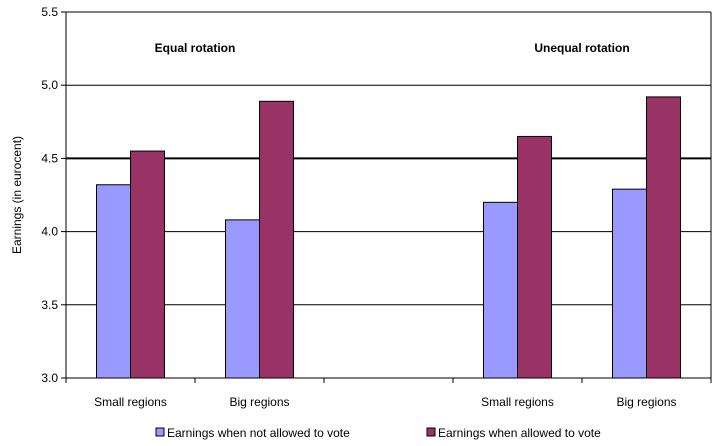 The width and height of the screenshot is (723, 446). Describe the element at coordinates (258, 433) in the screenshot. I see `legend-label: Earnings when not allowed to vote` at that location.